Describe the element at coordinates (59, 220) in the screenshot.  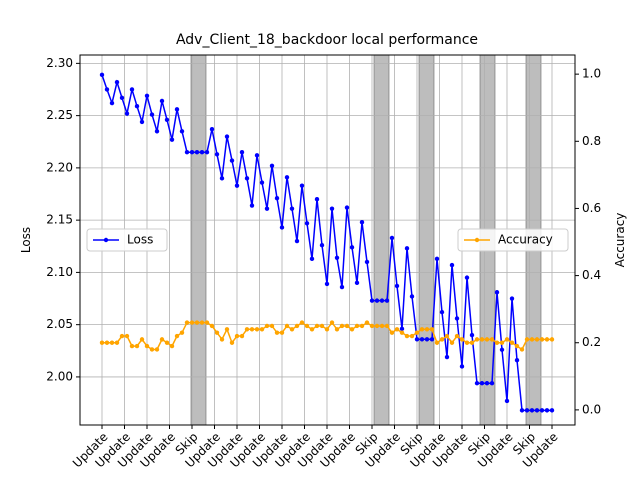
I see `y-tick-label: 2.15` at that location.